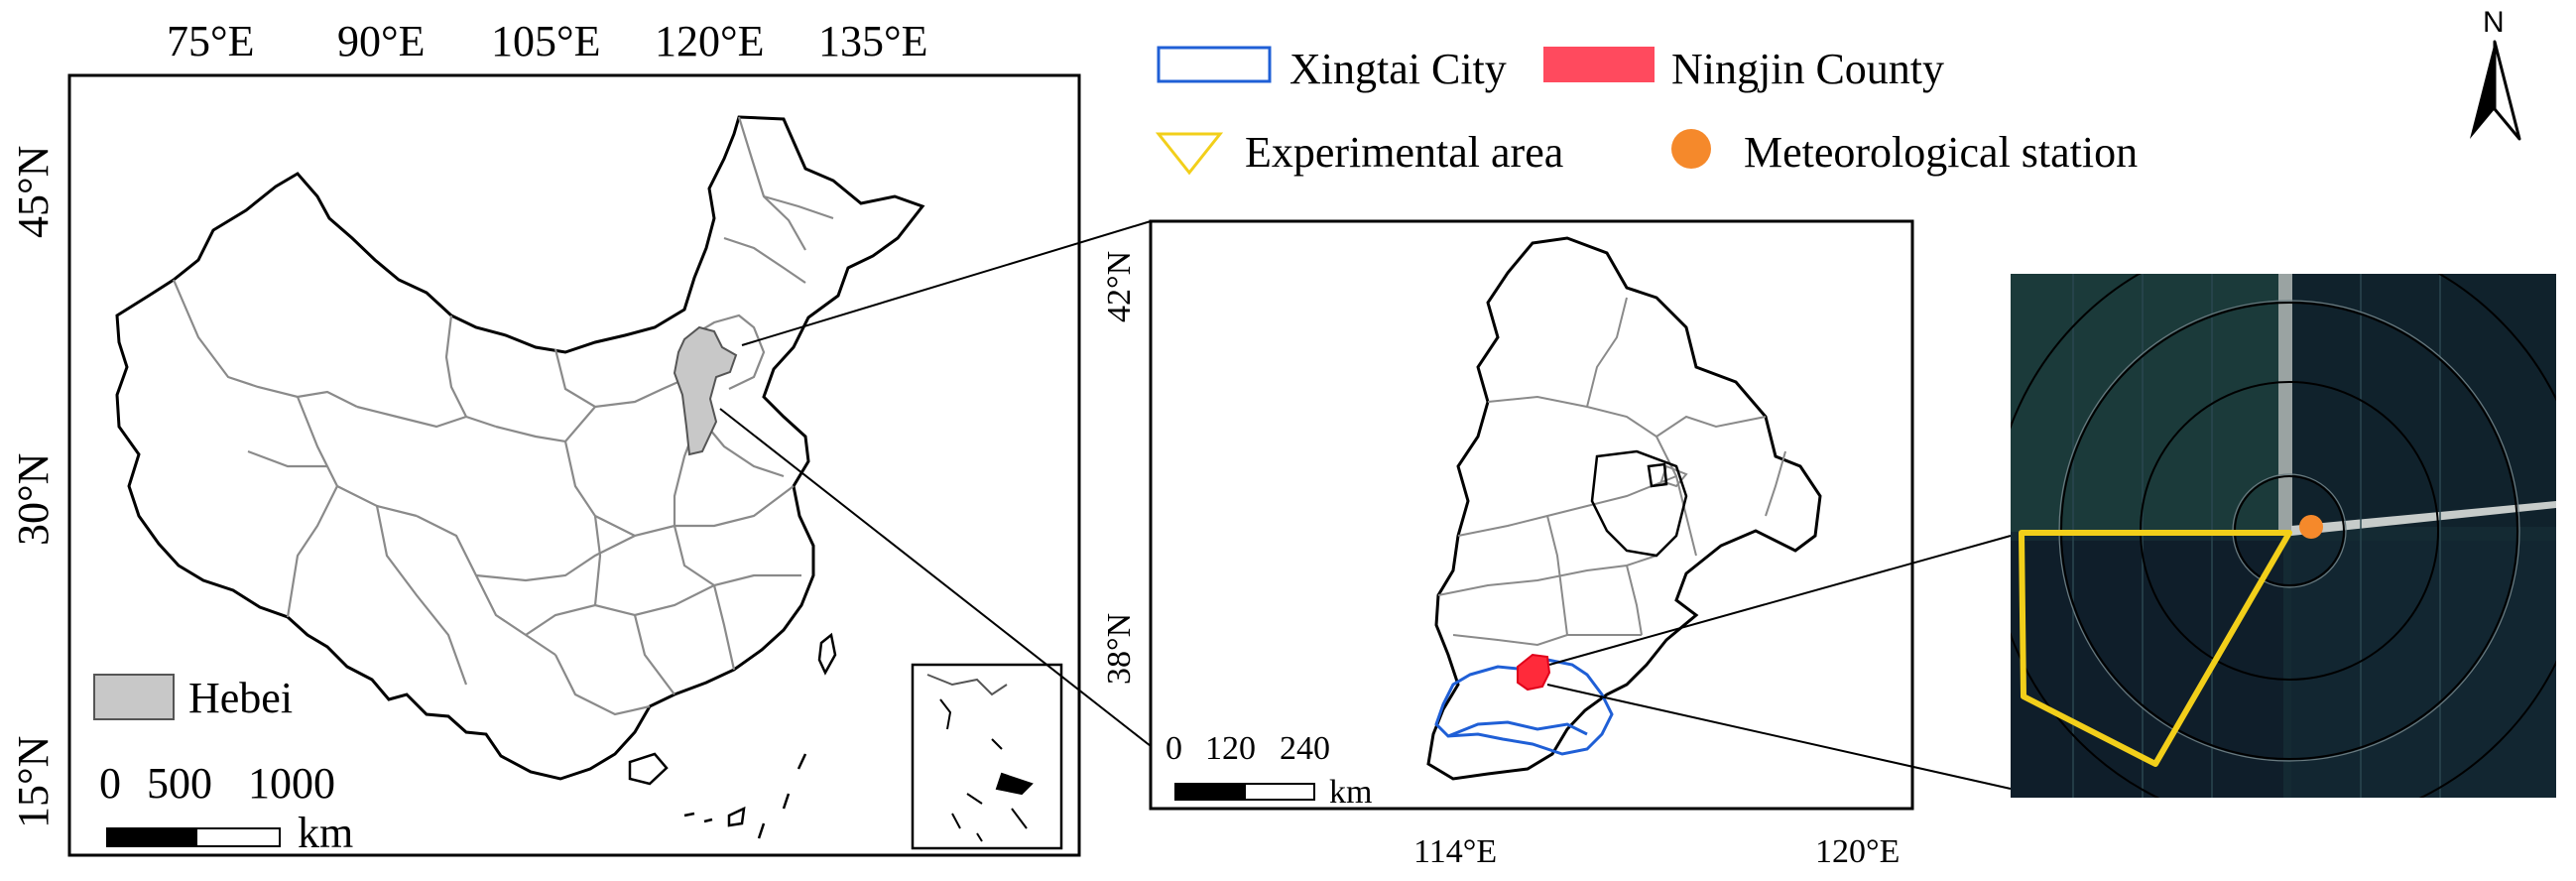 The width and height of the screenshot is (2576, 881). I want to click on ningjin-county, so click(1534, 672).